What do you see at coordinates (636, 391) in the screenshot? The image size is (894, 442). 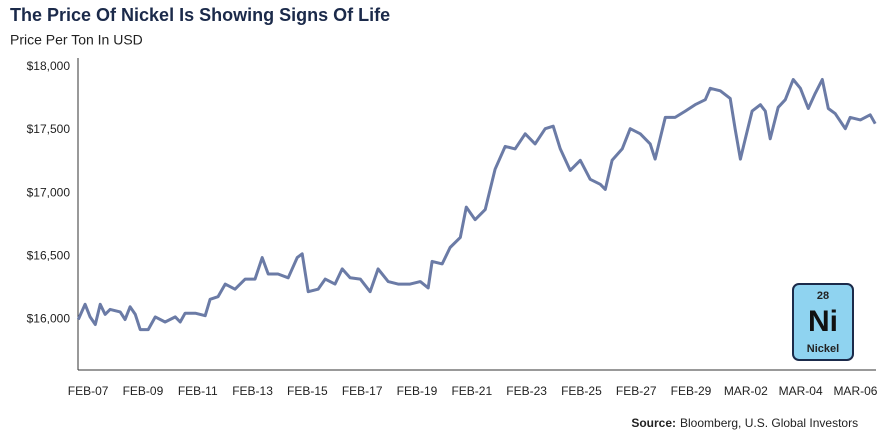 I see `x-tick-label: FEB-27` at bounding box center [636, 391].